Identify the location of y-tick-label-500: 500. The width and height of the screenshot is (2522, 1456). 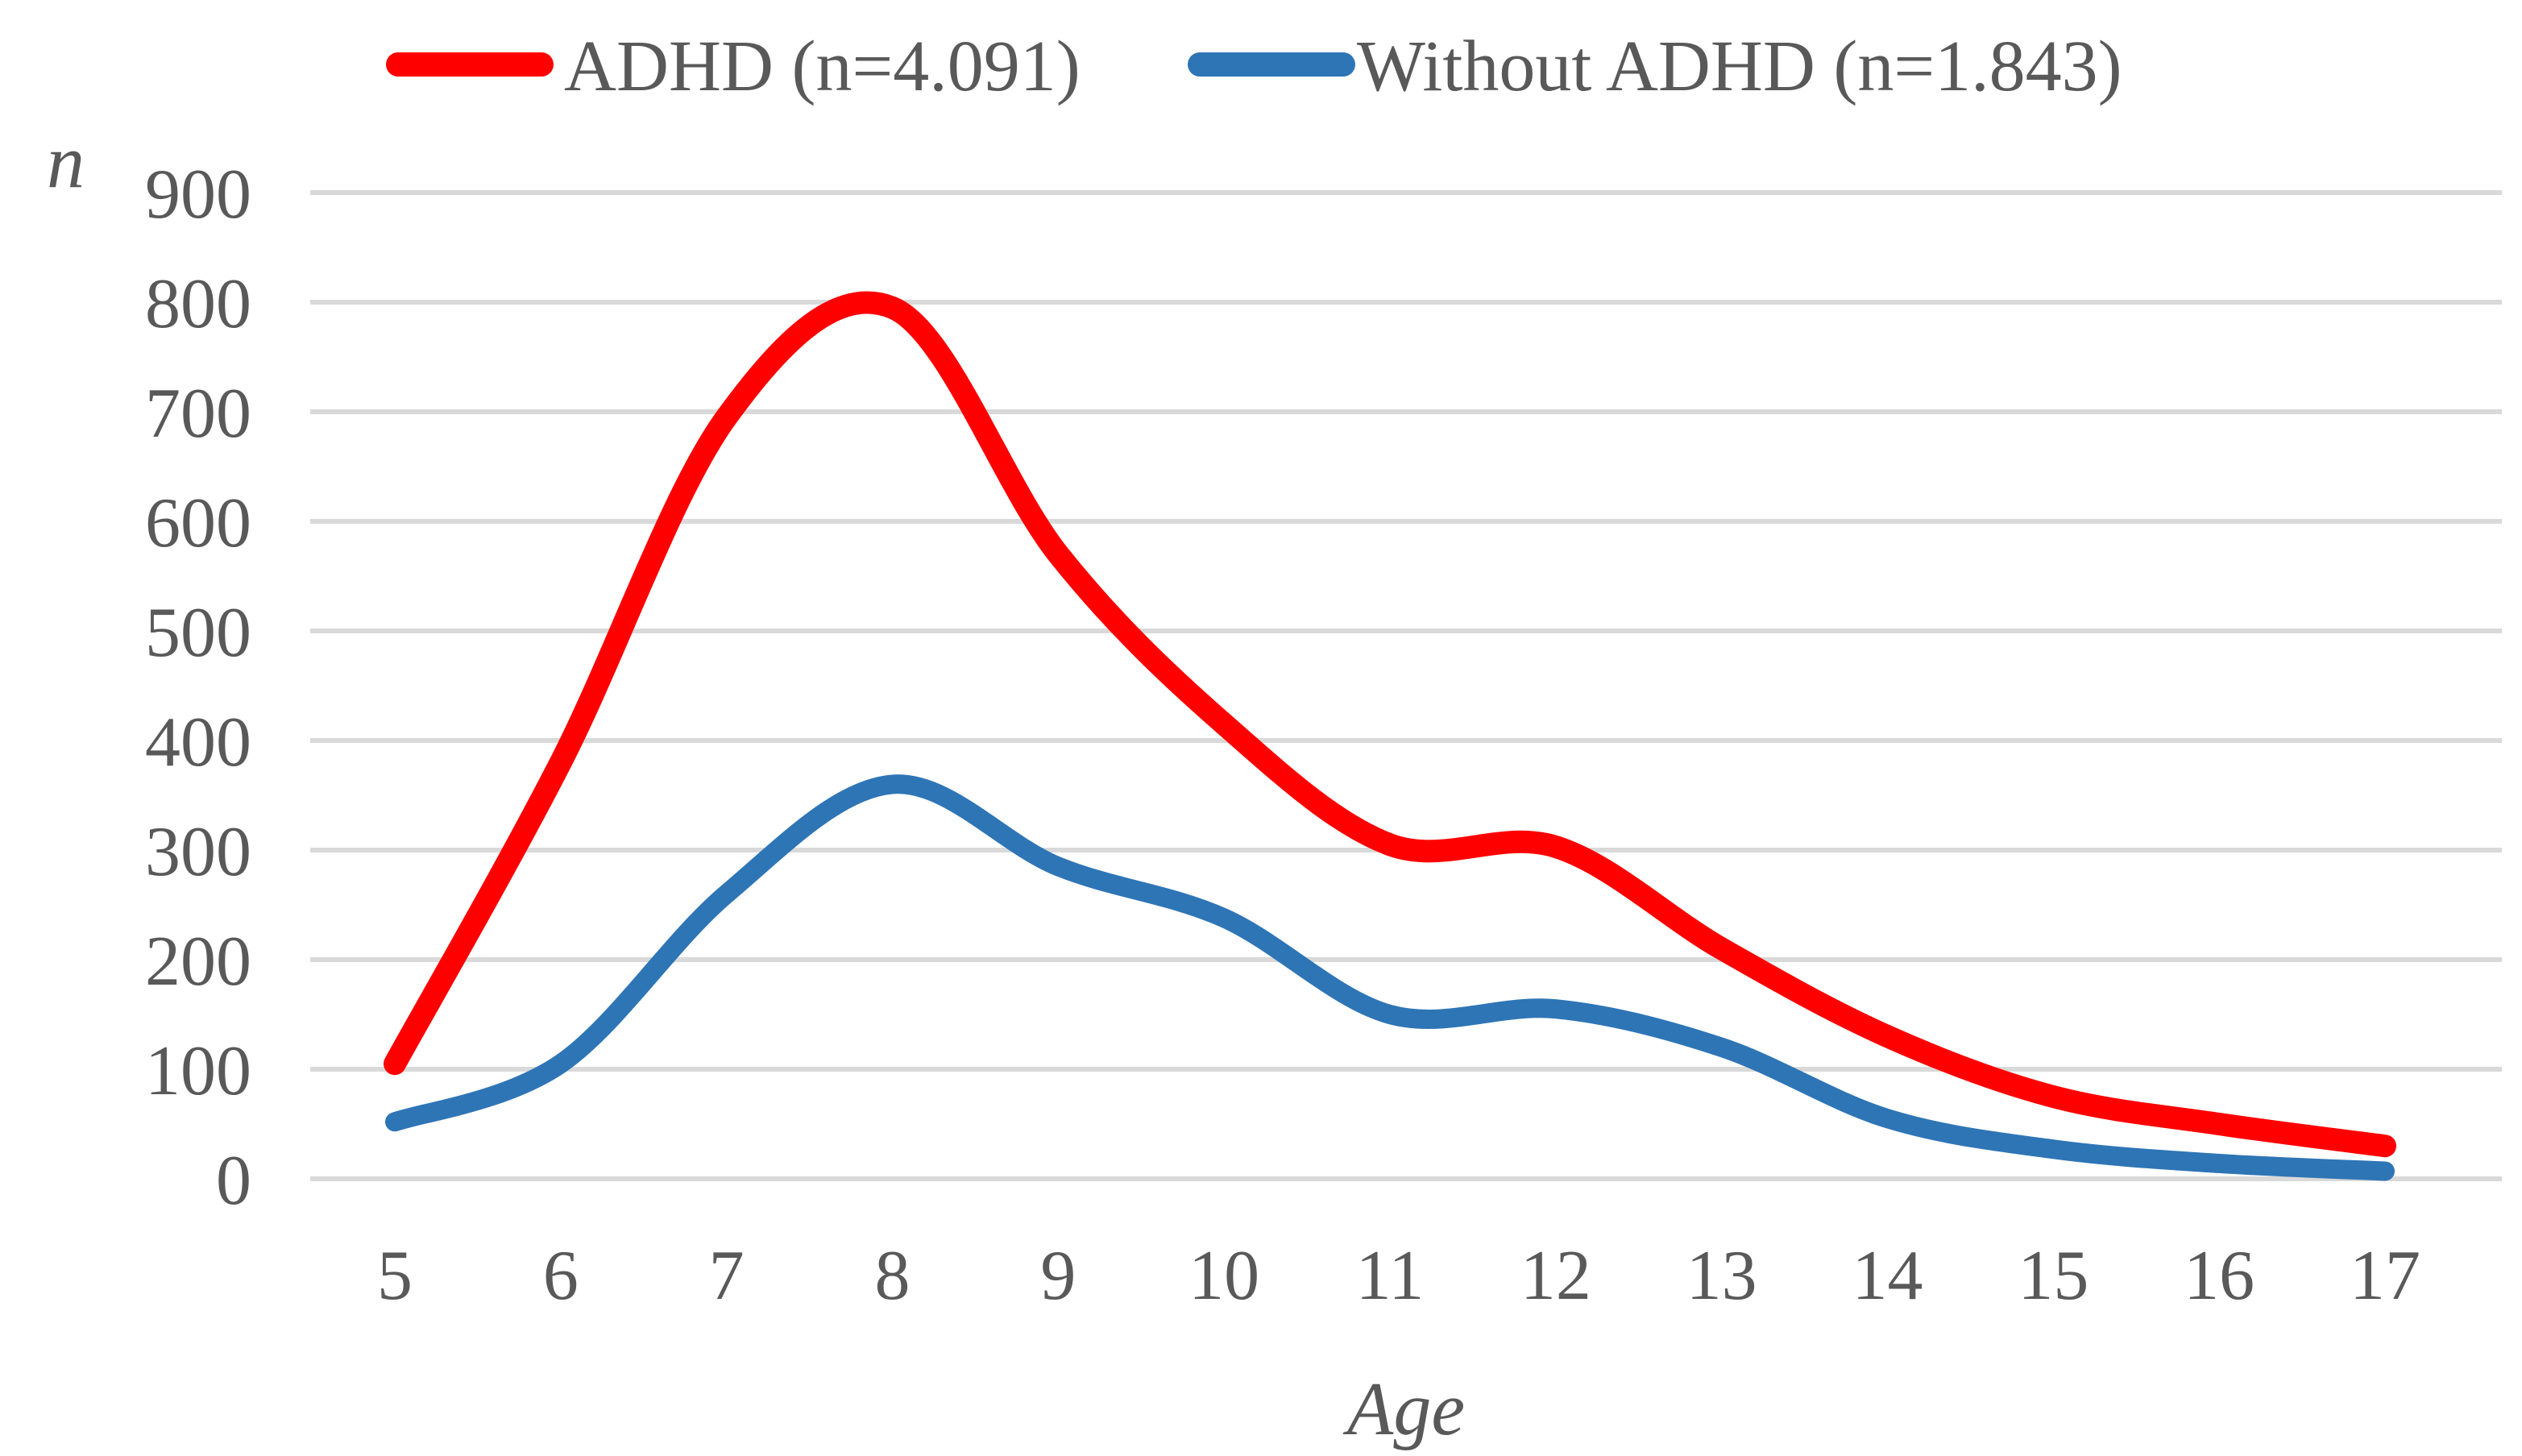
(198, 633).